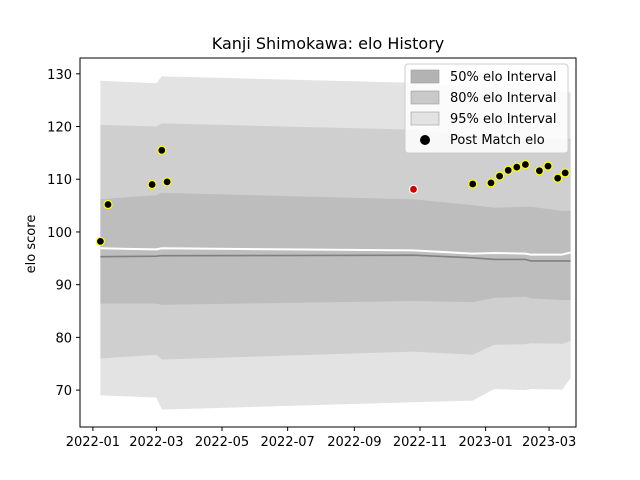  Describe the element at coordinates (328, 43) in the screenshot. I see `chart-title: Kanji Shimokawa: elo History` at that location.